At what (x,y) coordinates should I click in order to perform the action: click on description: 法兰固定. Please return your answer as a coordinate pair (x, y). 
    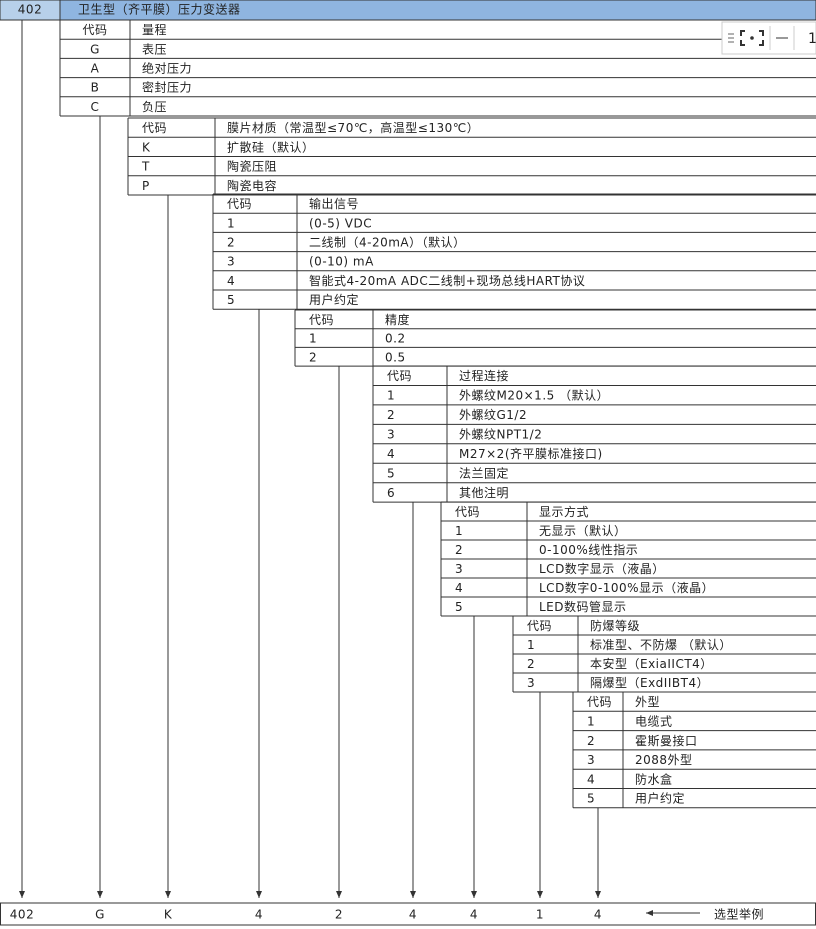
    Looking at the image, I should click on (484, 472).